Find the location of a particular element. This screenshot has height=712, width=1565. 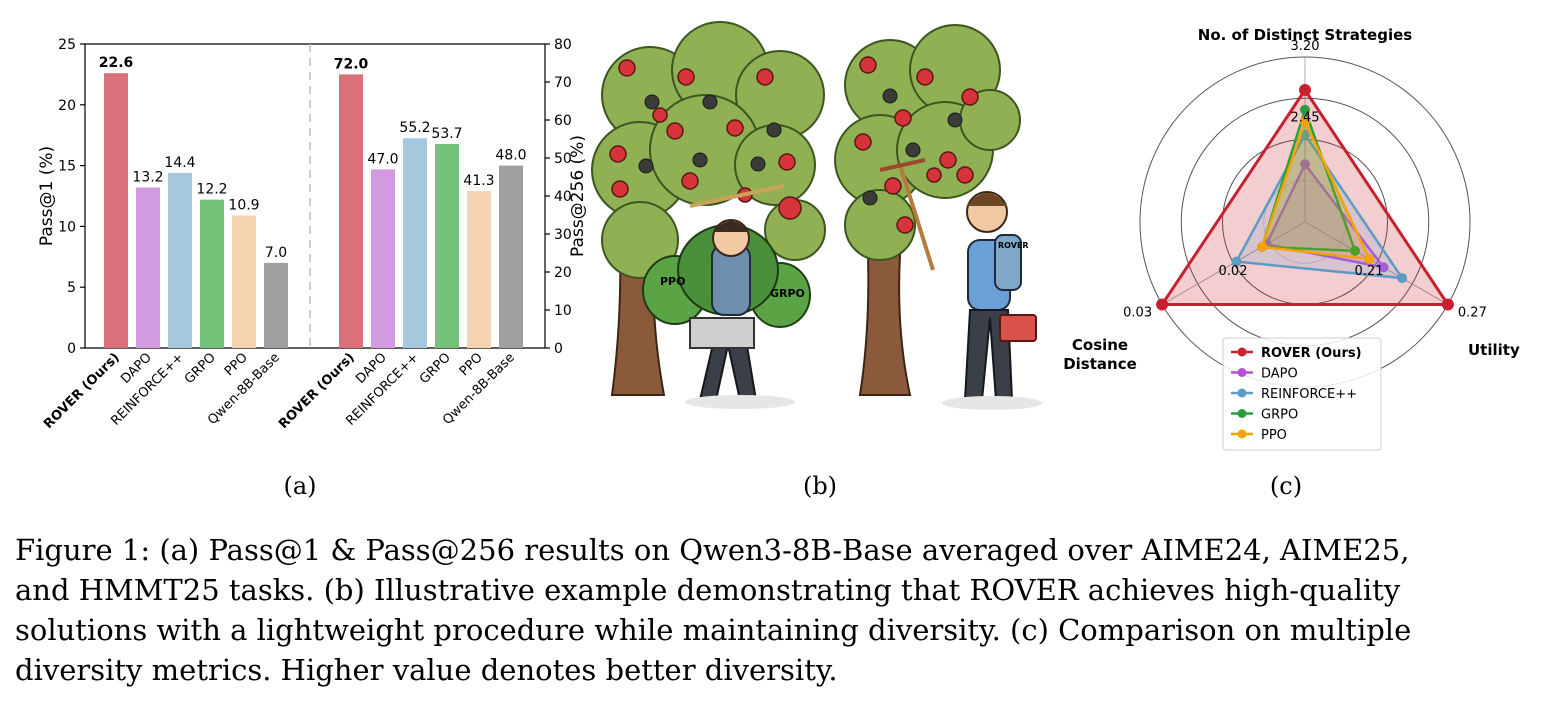

radar-legend-box is located at coordinates (1302, 394).